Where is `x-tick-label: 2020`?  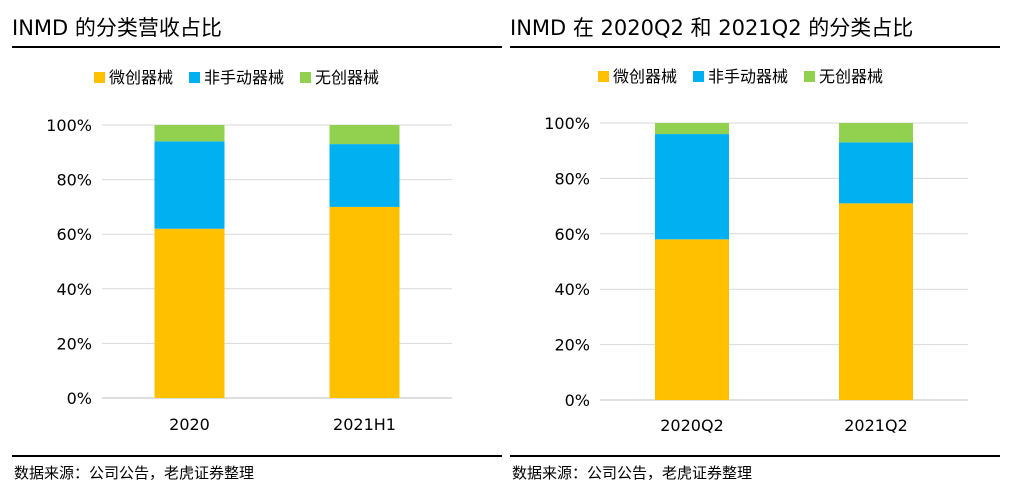 x-tick-label: 2020 is located at coordinates (189, 424).